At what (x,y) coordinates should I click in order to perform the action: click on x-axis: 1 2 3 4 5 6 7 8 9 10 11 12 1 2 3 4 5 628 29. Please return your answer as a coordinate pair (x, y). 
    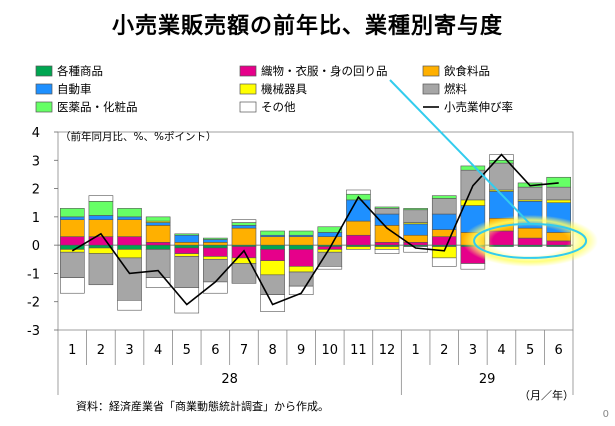
    Looking at the image, I should click on (315, 362).